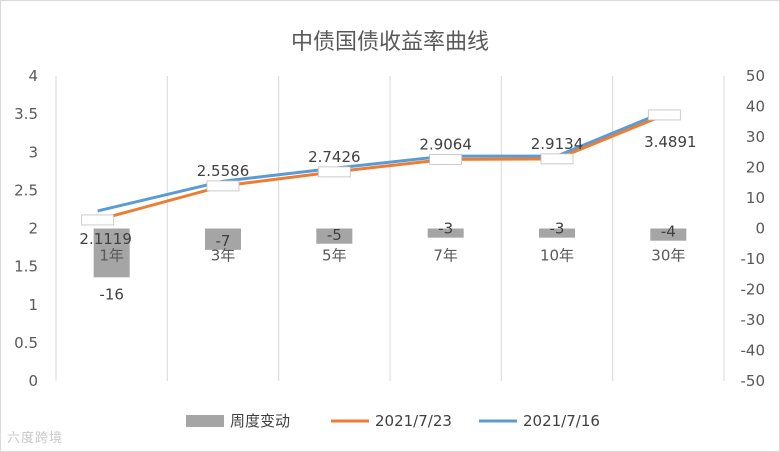  I want to click on left-axis: 0 0.5 1 1.5 2 2.5 3 3.5 4, so click(26, 228).